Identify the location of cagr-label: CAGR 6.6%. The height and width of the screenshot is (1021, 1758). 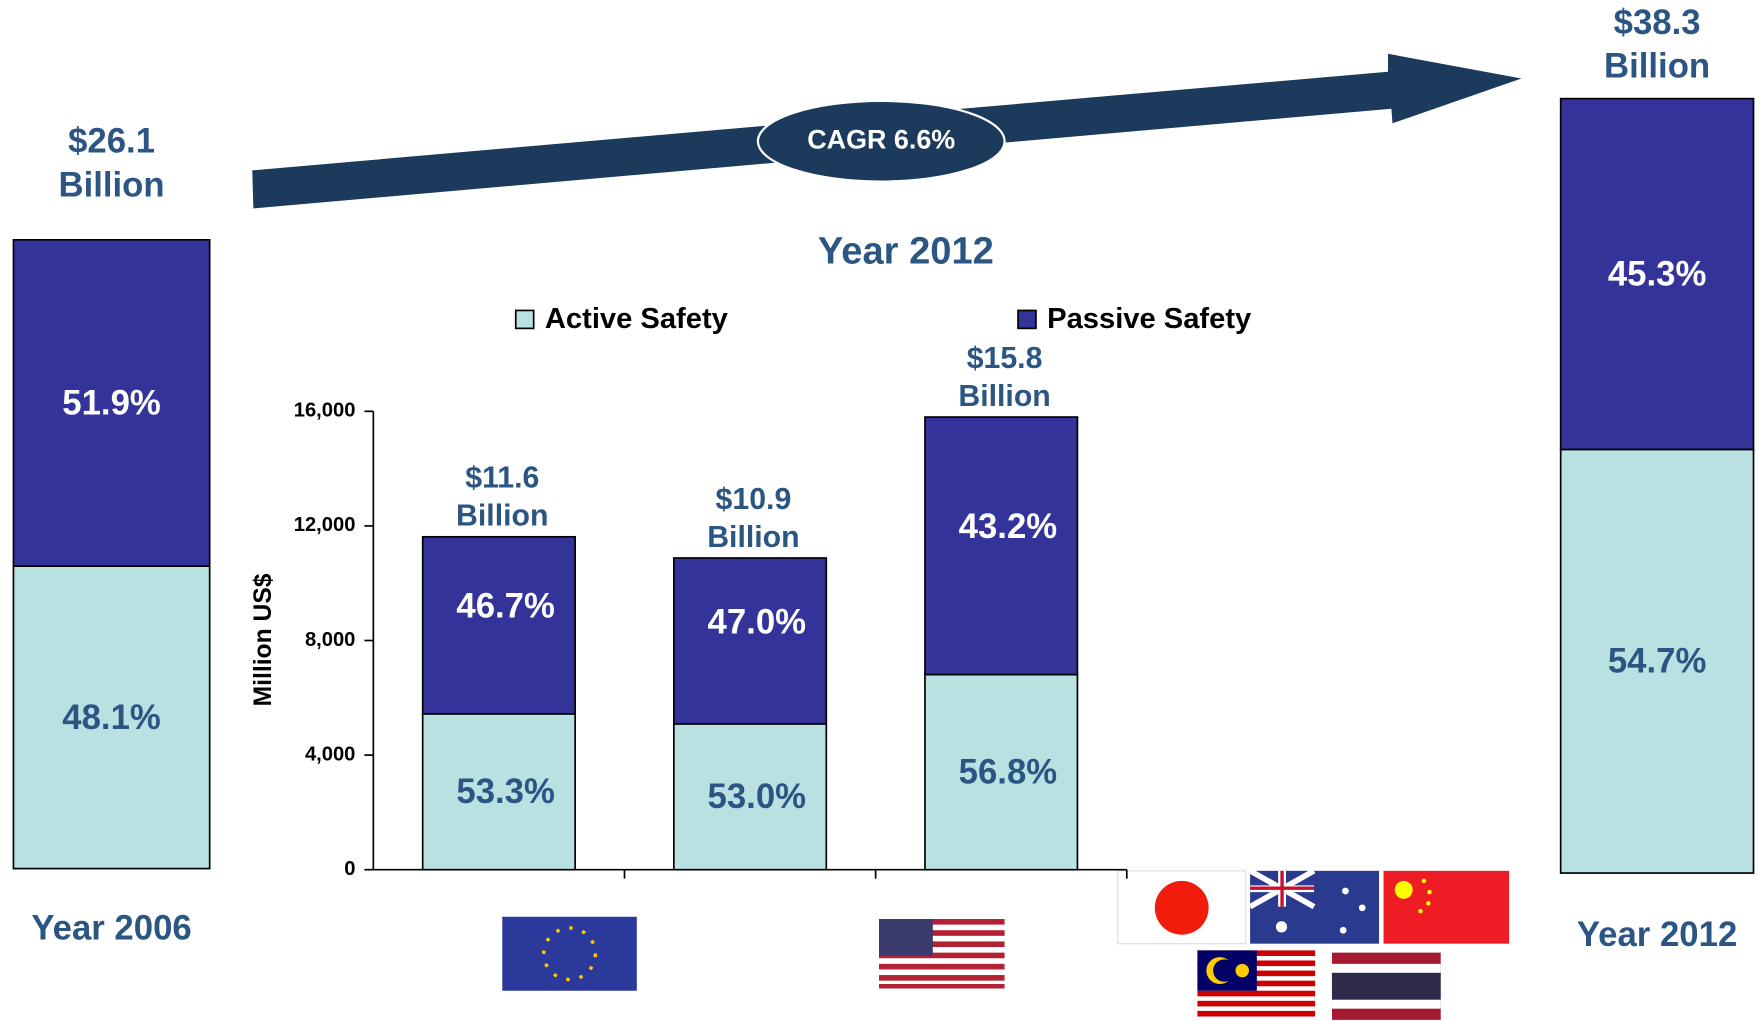
(881, 139).